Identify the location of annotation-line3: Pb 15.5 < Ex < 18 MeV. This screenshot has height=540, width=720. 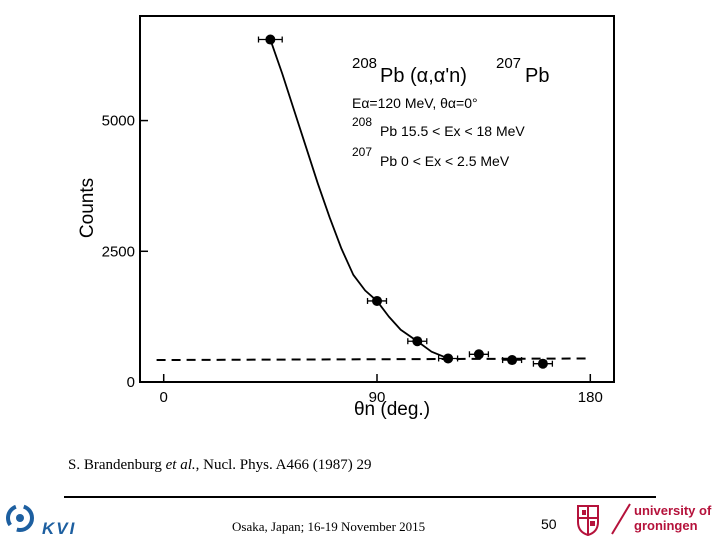
(452, 131).